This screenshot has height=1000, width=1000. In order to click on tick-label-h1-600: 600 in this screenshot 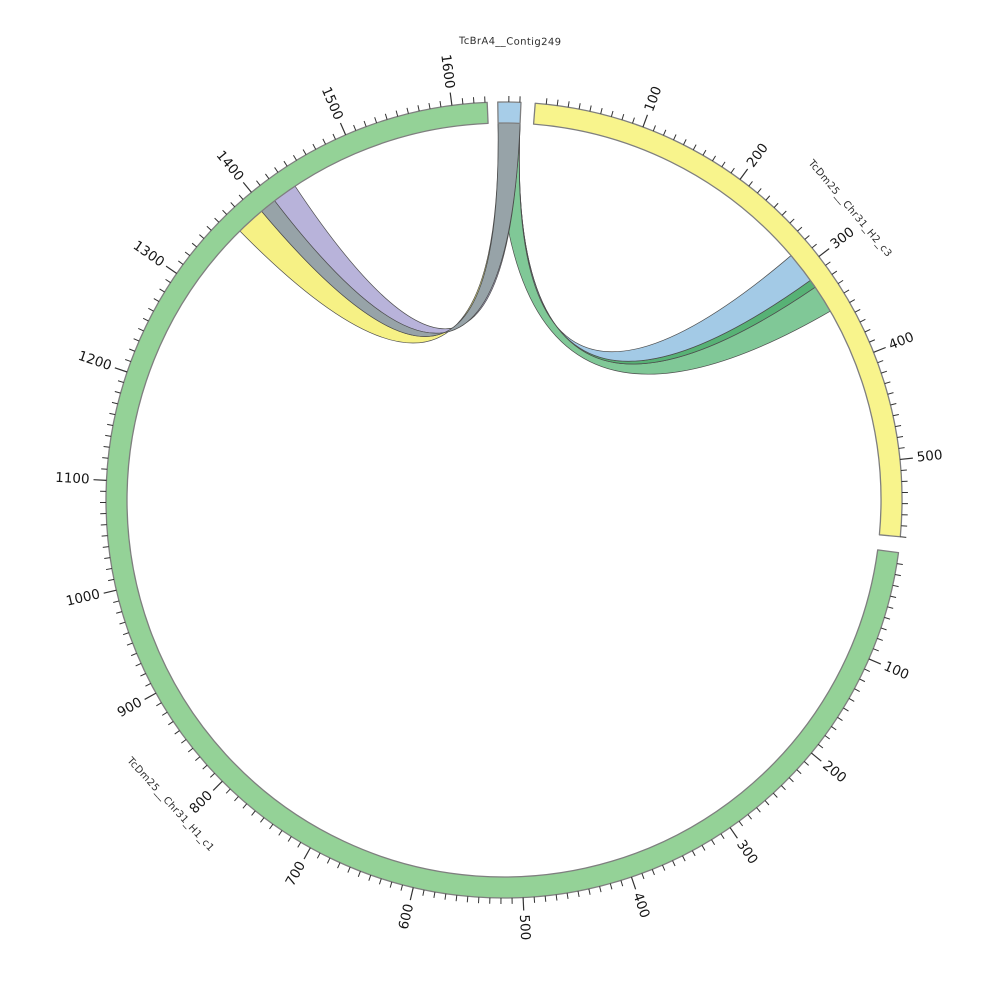, I will do `click(406, 916)`.